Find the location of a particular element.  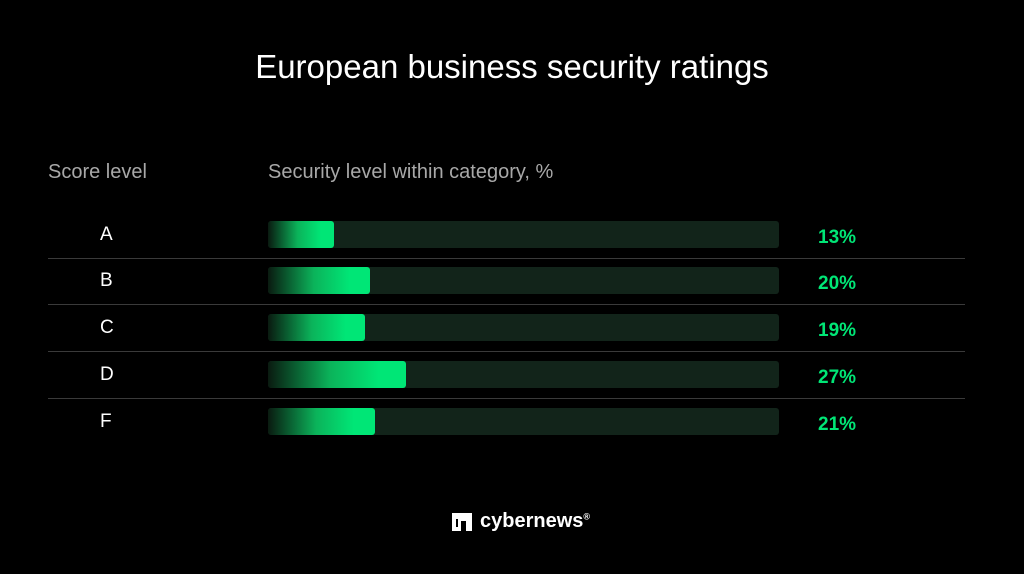

value-header: Security level within category, % is located at coordinates (411, 172).